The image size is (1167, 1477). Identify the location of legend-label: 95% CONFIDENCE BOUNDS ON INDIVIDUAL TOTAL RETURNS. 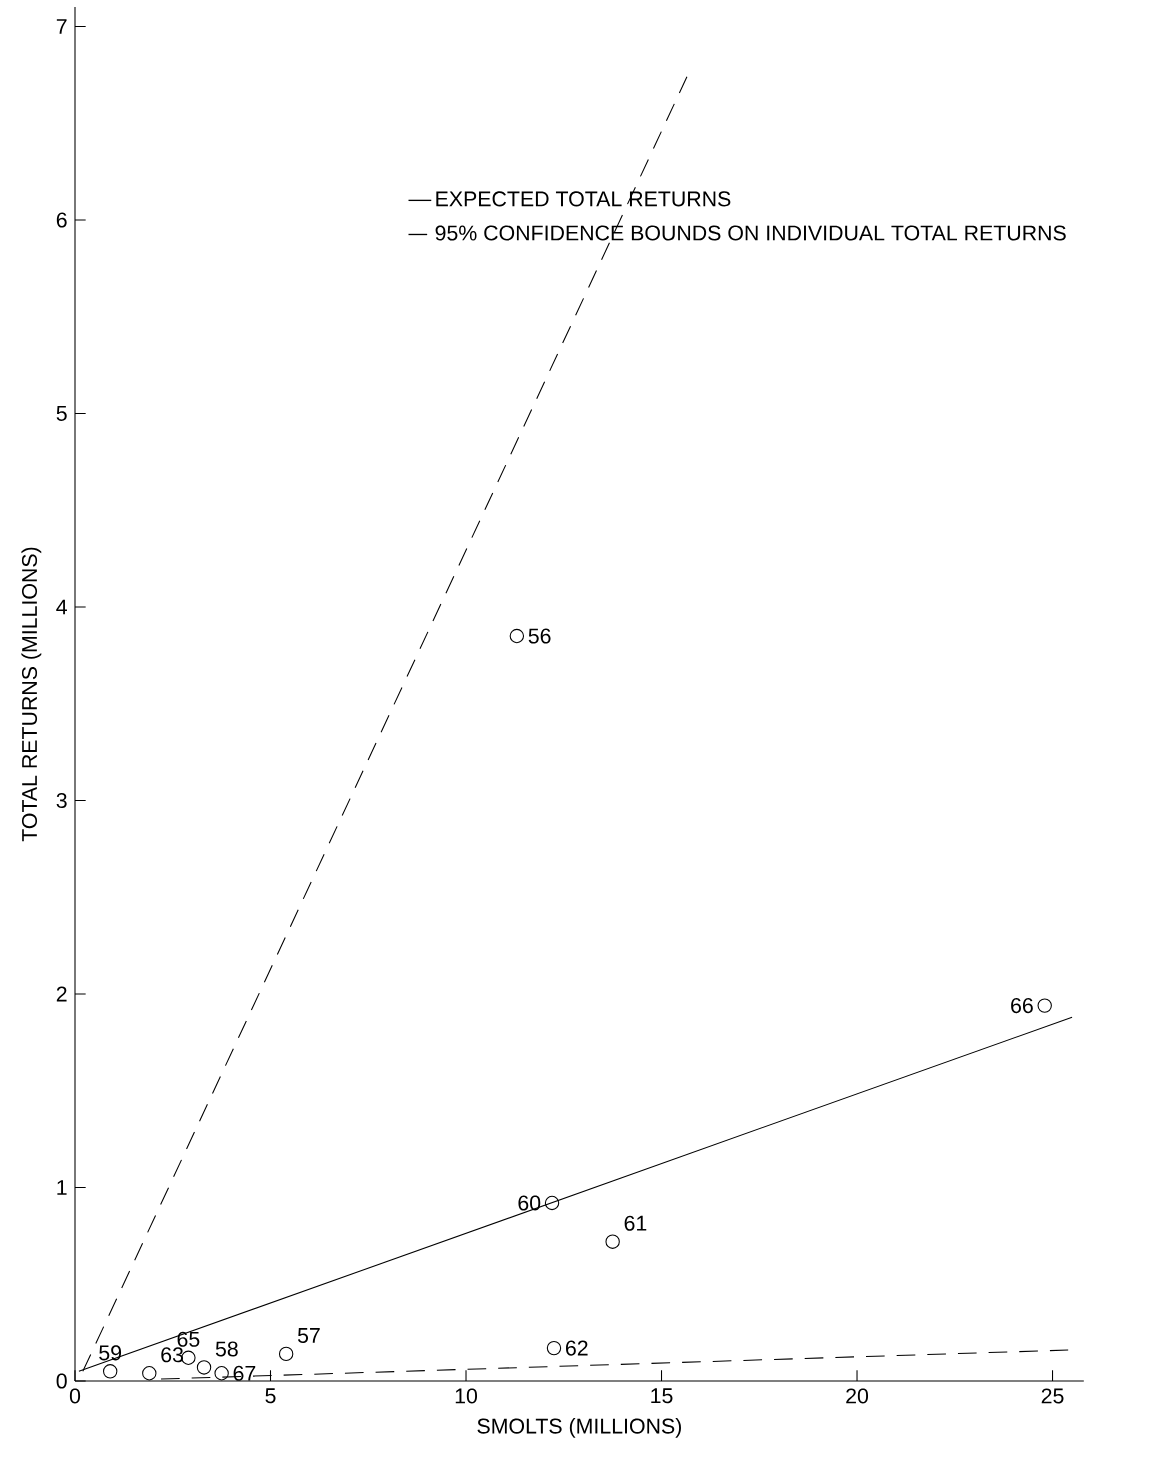
(750, 233).